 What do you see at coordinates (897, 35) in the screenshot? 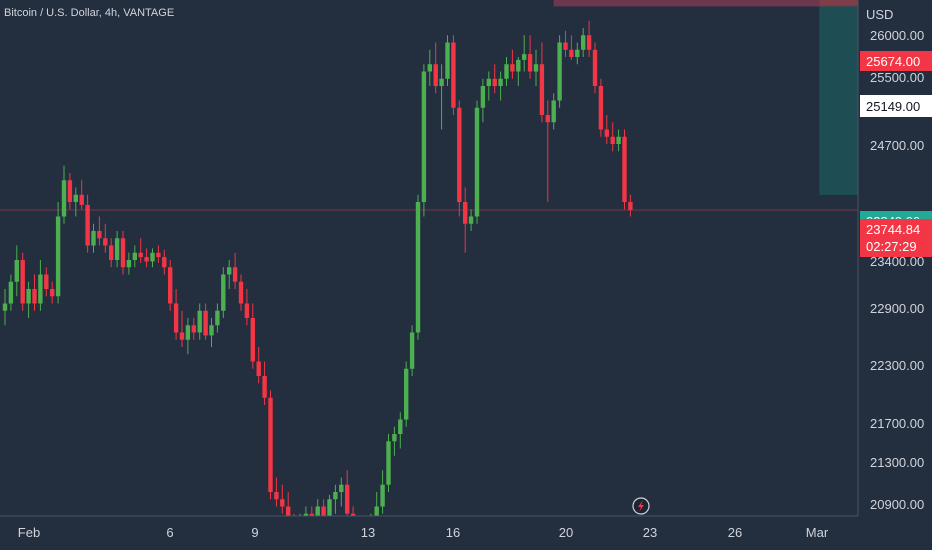
I see `price-tick-label: 26000.00` at bounding box center [897, 35].